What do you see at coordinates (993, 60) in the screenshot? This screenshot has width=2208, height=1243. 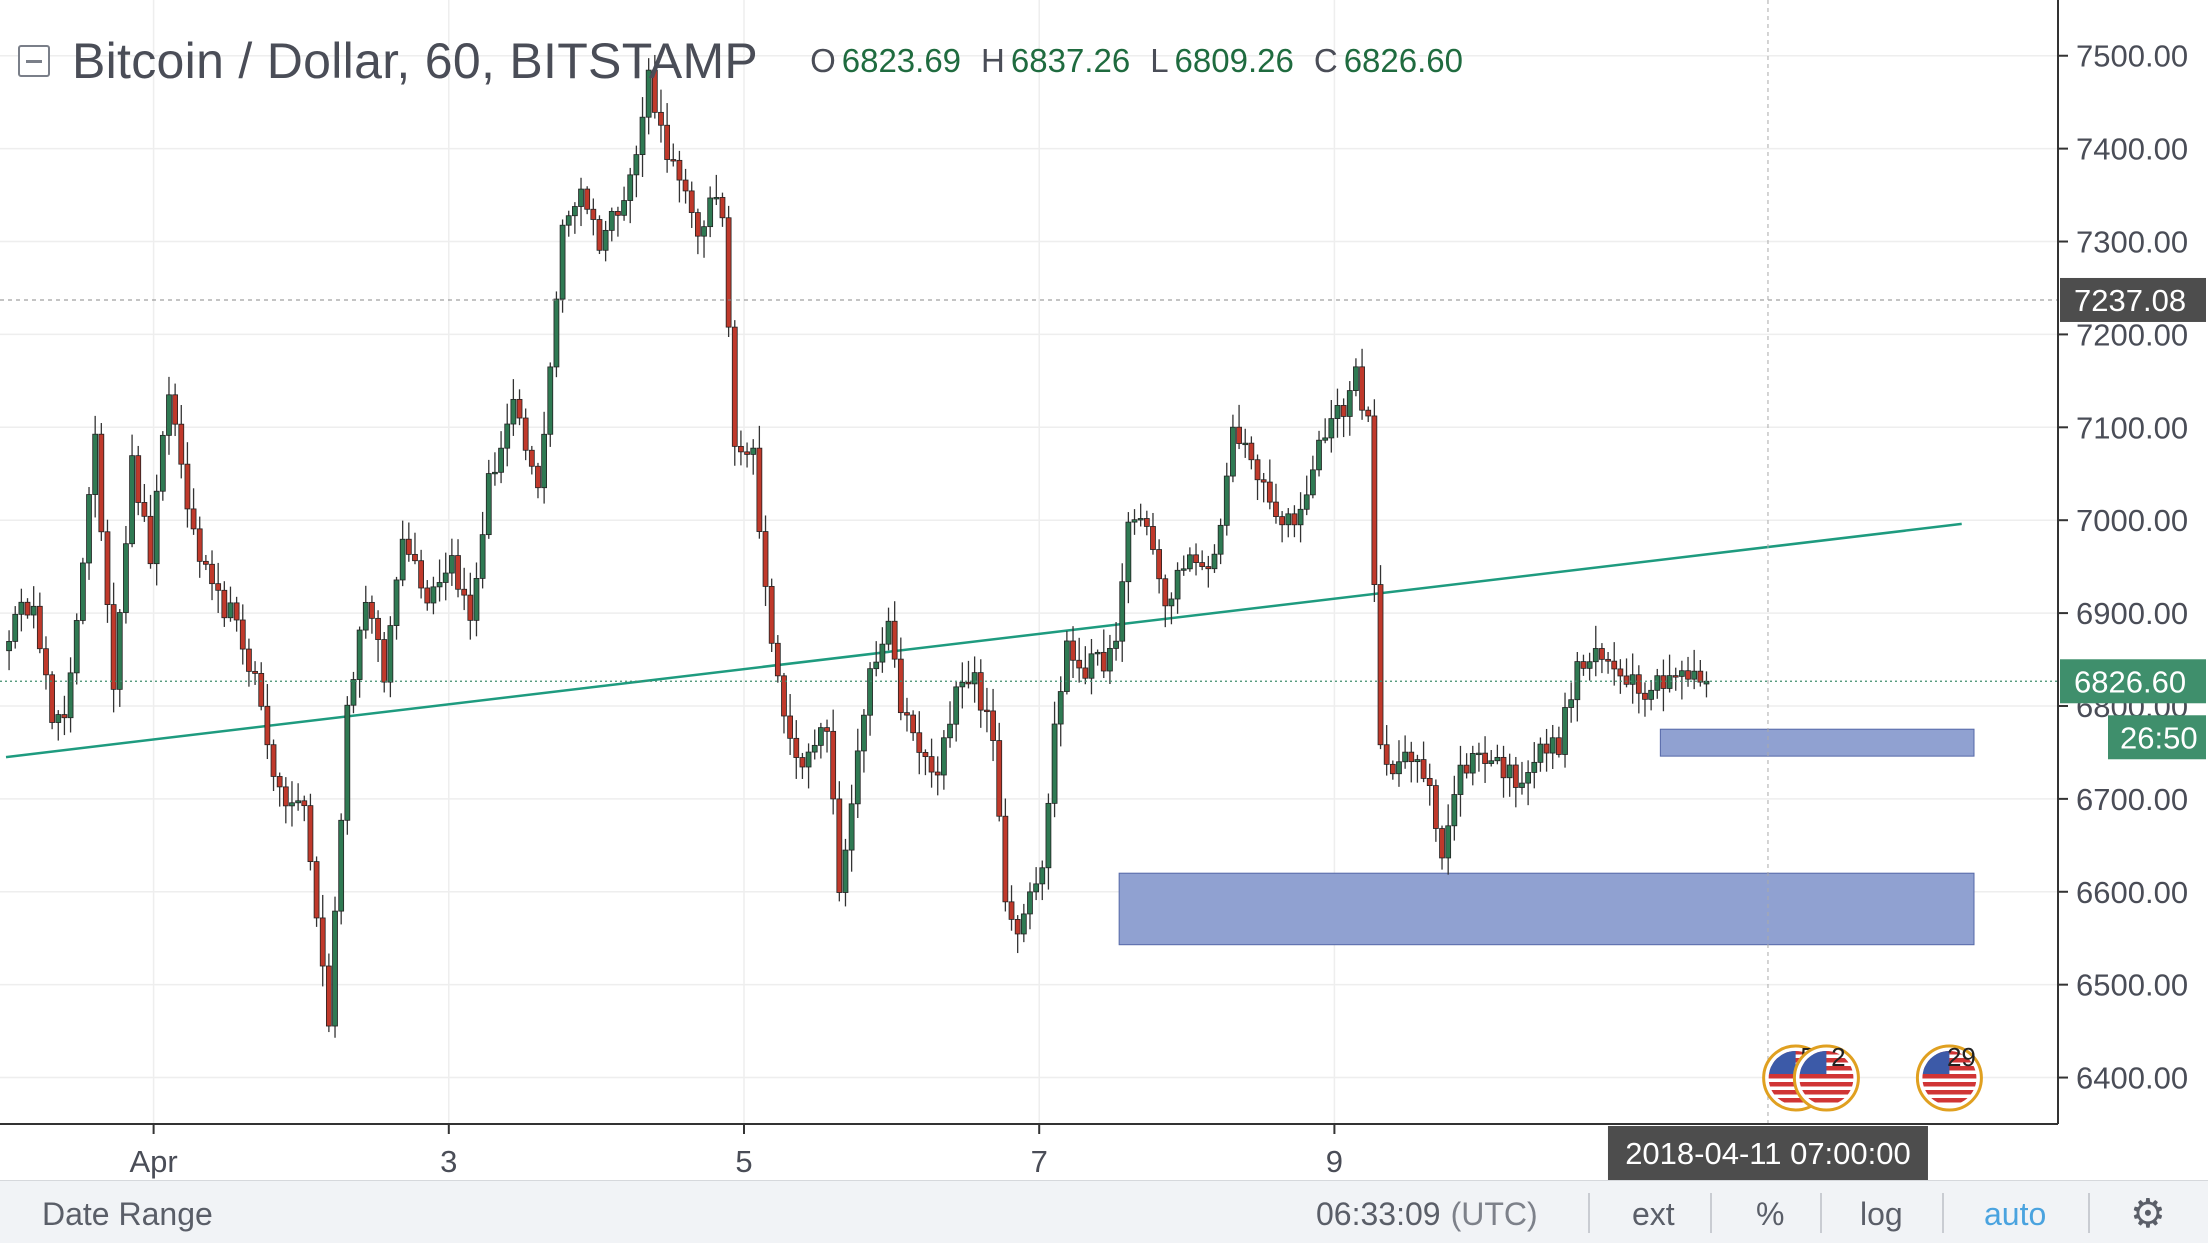 I see `high-label: H` at bounding box center [993, 60].